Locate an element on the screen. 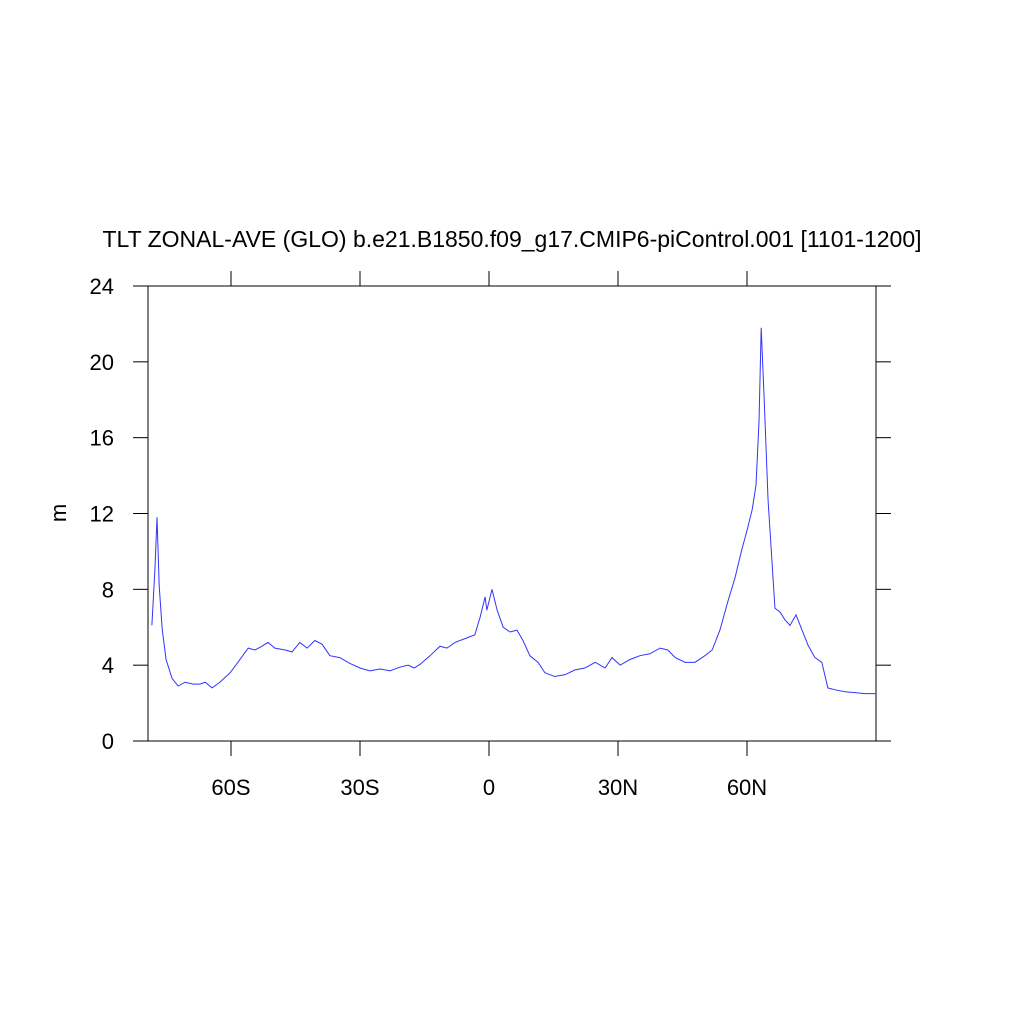  y-tick-label: 12 is located at coordinates (102, 514).